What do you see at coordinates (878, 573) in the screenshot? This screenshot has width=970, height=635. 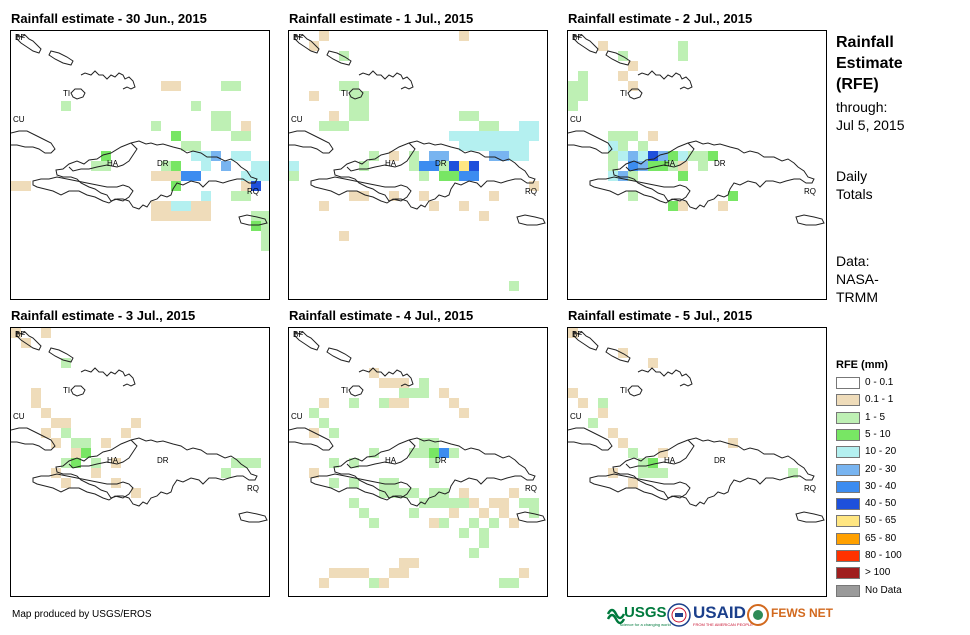 I see `legend-label: > 100` at bounding box center [878, 573].